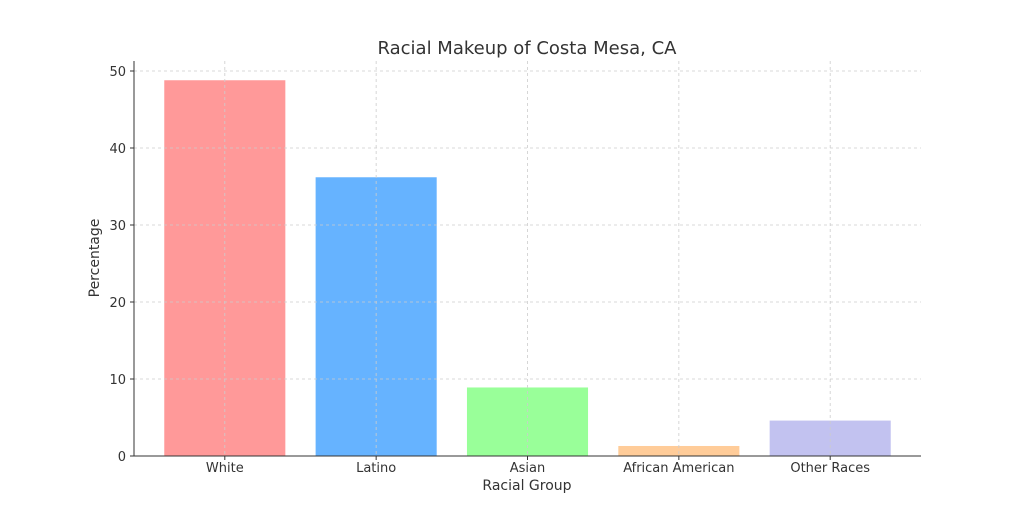 The image size is (1024, 516). I want to click on x-axis-label: Racial Group, so click(526, 486).